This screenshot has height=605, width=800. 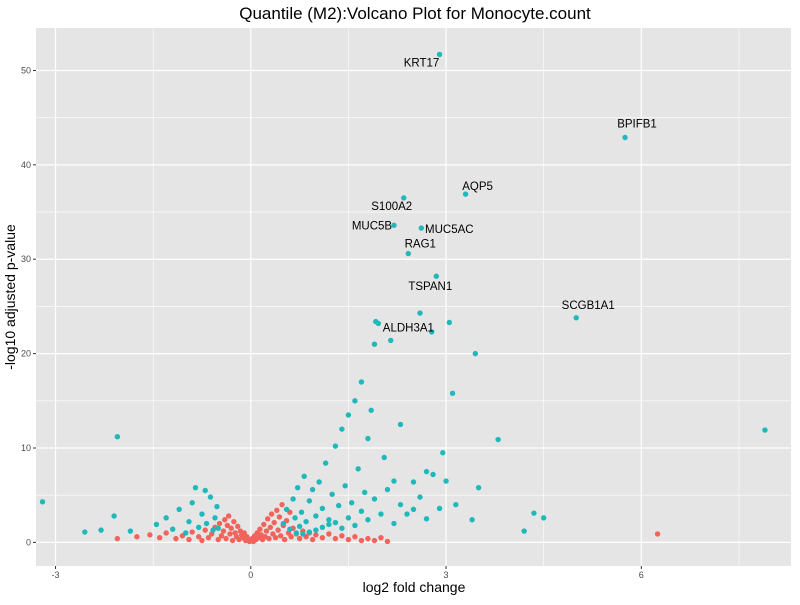 What do you see at coordinates (26, 70) in the screenshot?
I see `y-tick-label: 50` at bounding box center [26, 70].